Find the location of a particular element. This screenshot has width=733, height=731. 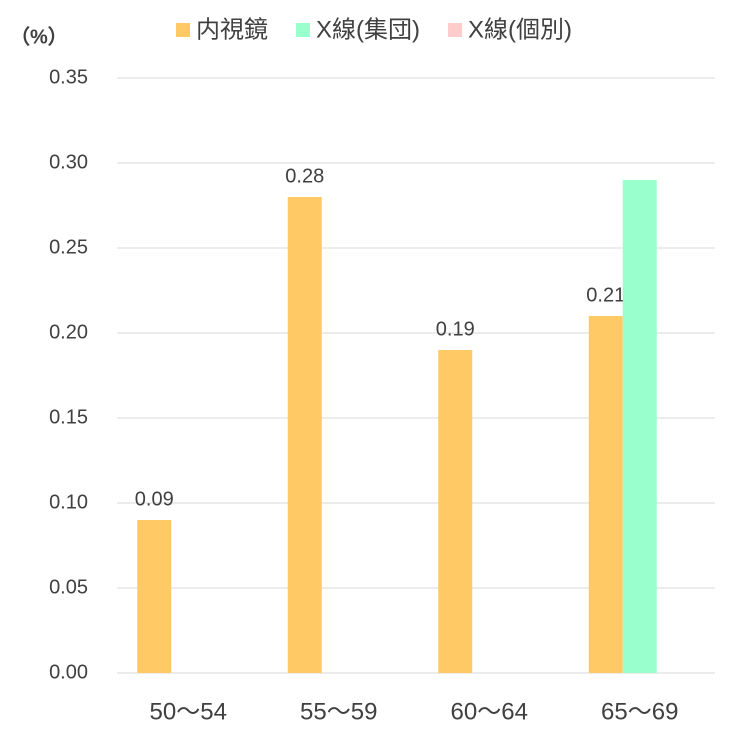

x-tick-label: 55〜59 is located at coordinates (338, 711).